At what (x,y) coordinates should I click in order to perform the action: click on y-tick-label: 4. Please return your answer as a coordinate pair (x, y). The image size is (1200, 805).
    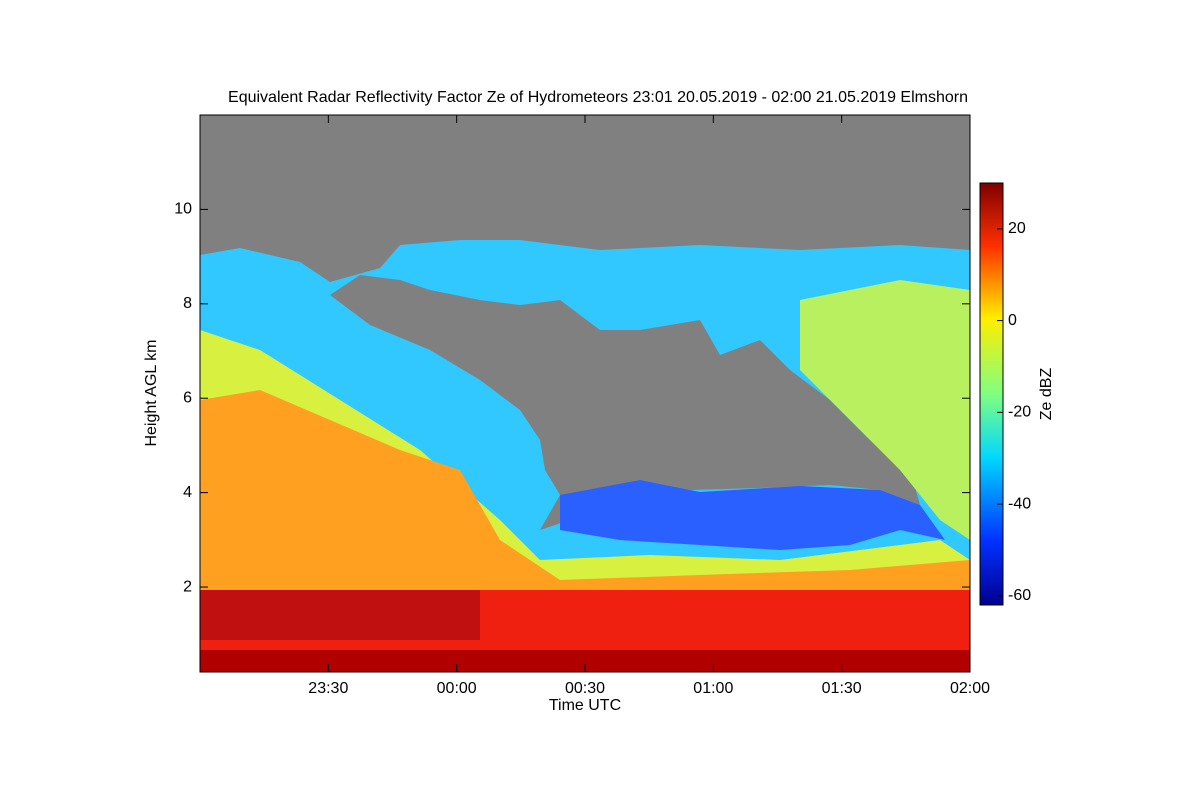
    Looking at the image, I should click on (187, 492).